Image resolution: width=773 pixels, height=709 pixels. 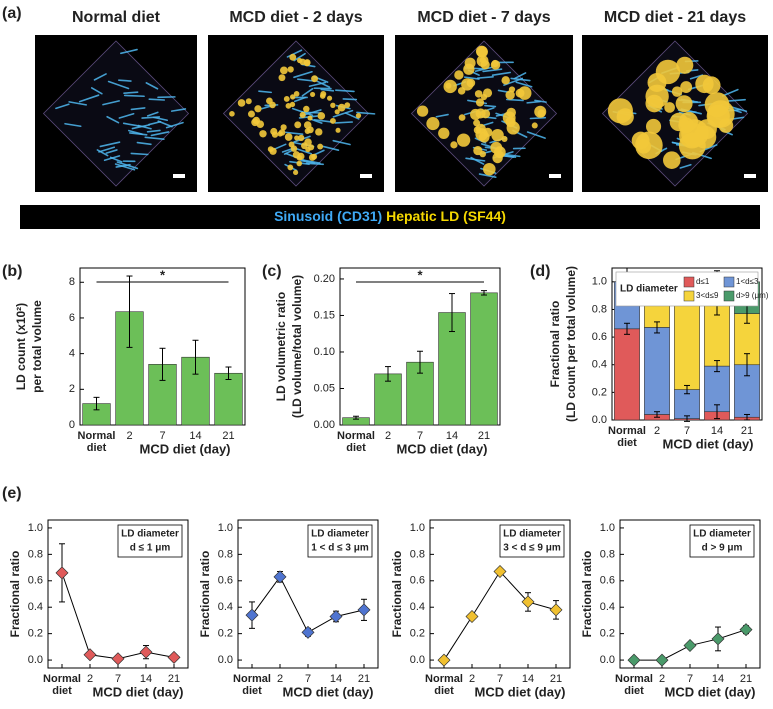 What do you see at coordinates (587, 594) in the screenshot?
I see `y-axis-label: Fractional ratio` at bounding box center [587, 594].